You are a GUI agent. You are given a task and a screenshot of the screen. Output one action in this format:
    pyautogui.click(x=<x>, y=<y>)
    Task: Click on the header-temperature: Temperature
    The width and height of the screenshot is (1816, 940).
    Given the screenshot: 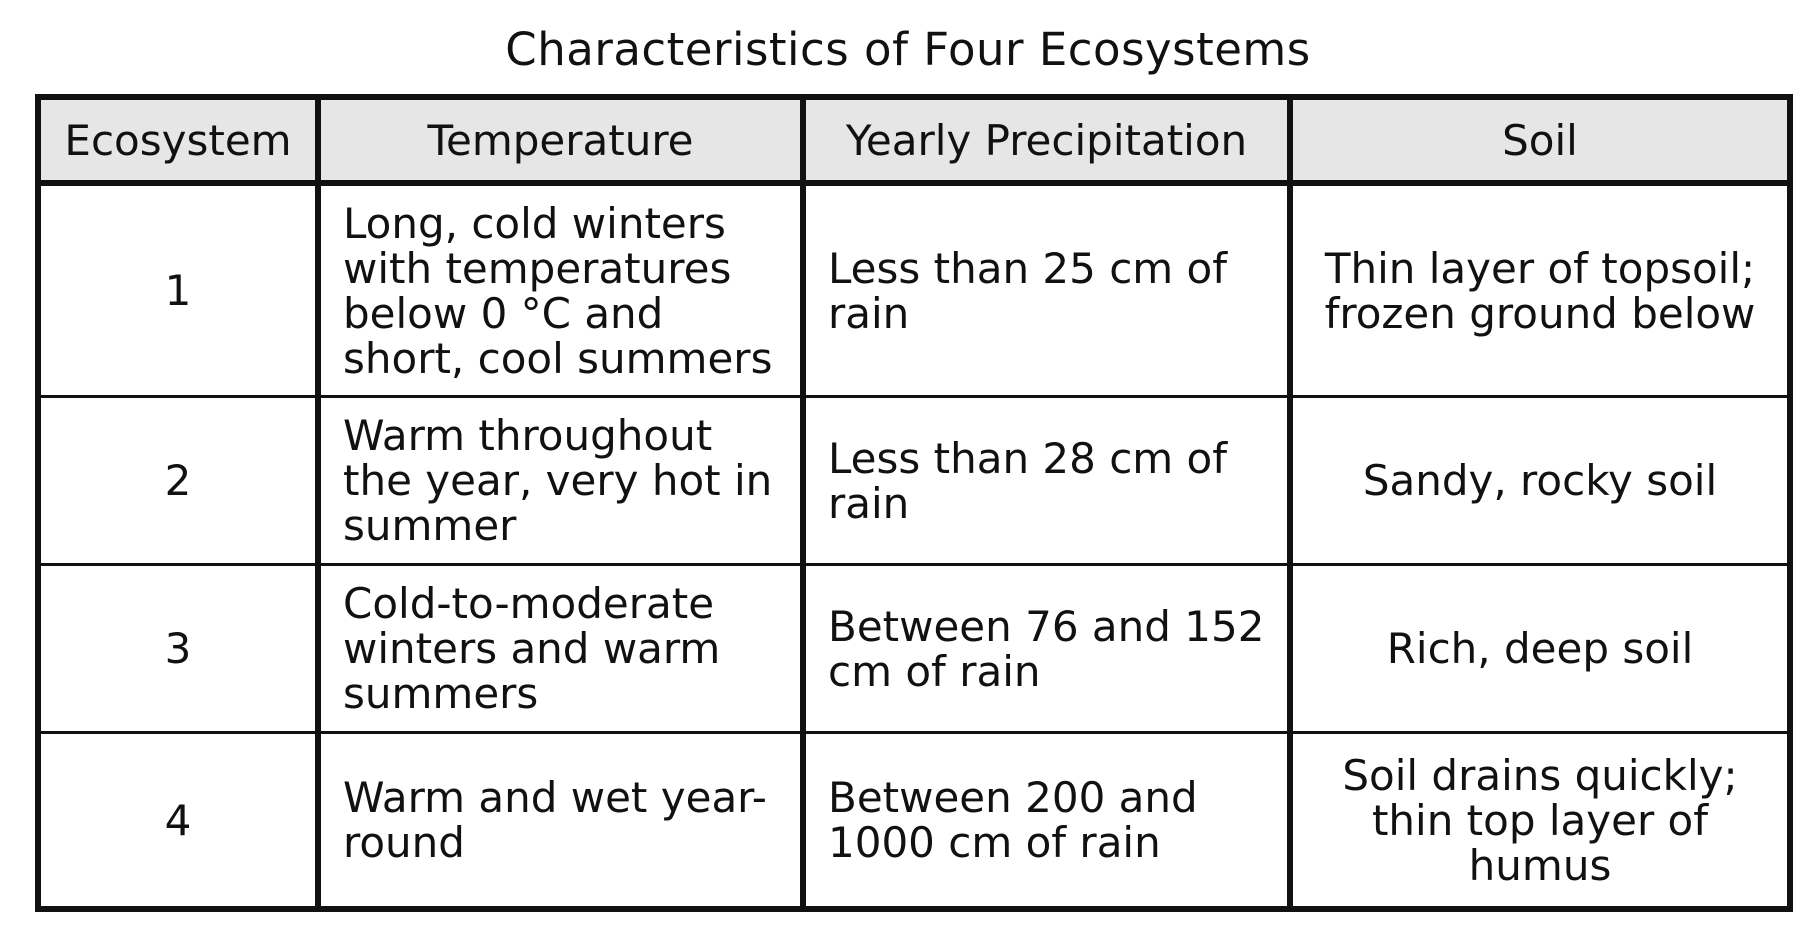 What is the action you would take?
    pyautogui.click(x=560, y=140)
    